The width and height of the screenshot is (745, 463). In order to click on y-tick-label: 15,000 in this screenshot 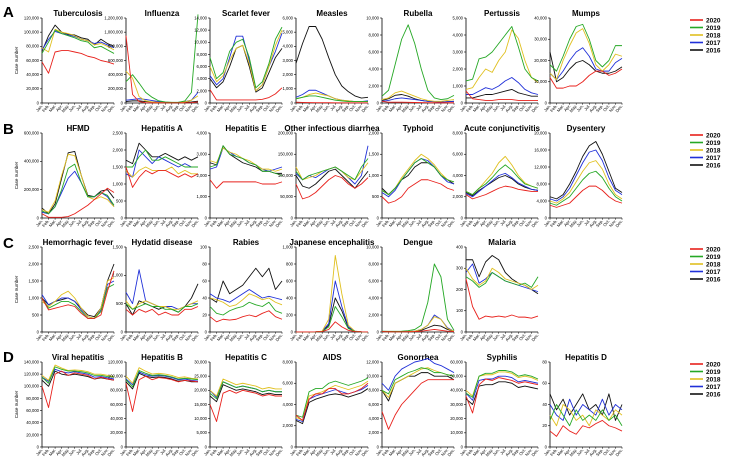, I will do `click(200, 404)`.